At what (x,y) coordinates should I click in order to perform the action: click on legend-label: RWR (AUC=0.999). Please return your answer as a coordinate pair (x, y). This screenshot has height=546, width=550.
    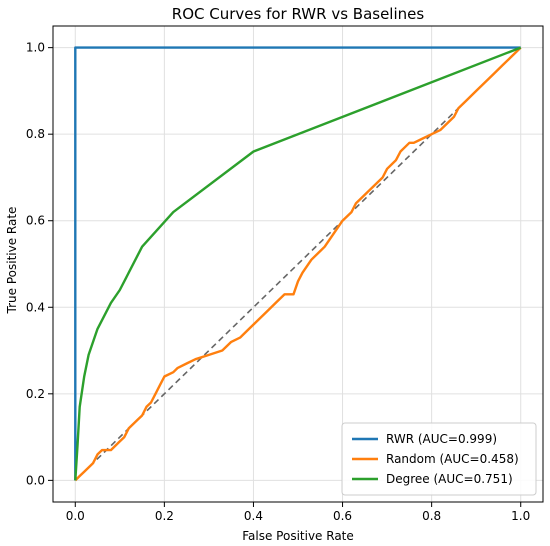
    Looking at the image, I should click on (441, 439).